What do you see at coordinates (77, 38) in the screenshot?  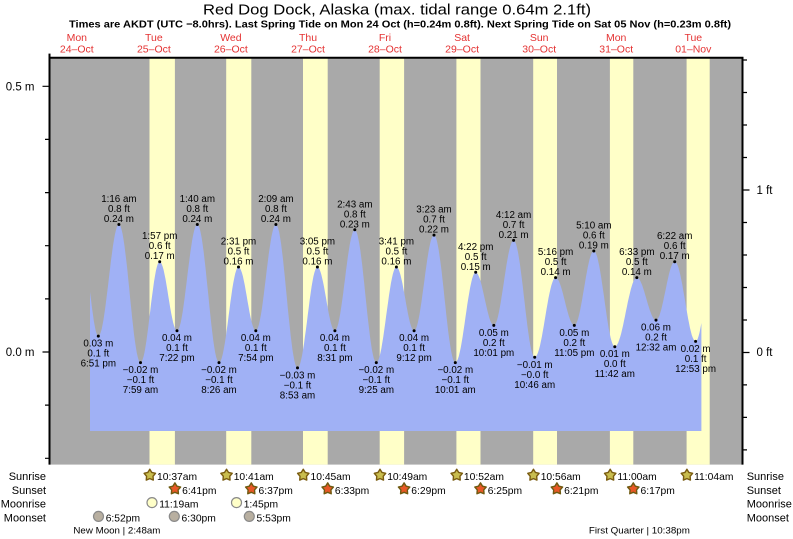 I see `svg-text: Mon` at bounding box center [77, 38].